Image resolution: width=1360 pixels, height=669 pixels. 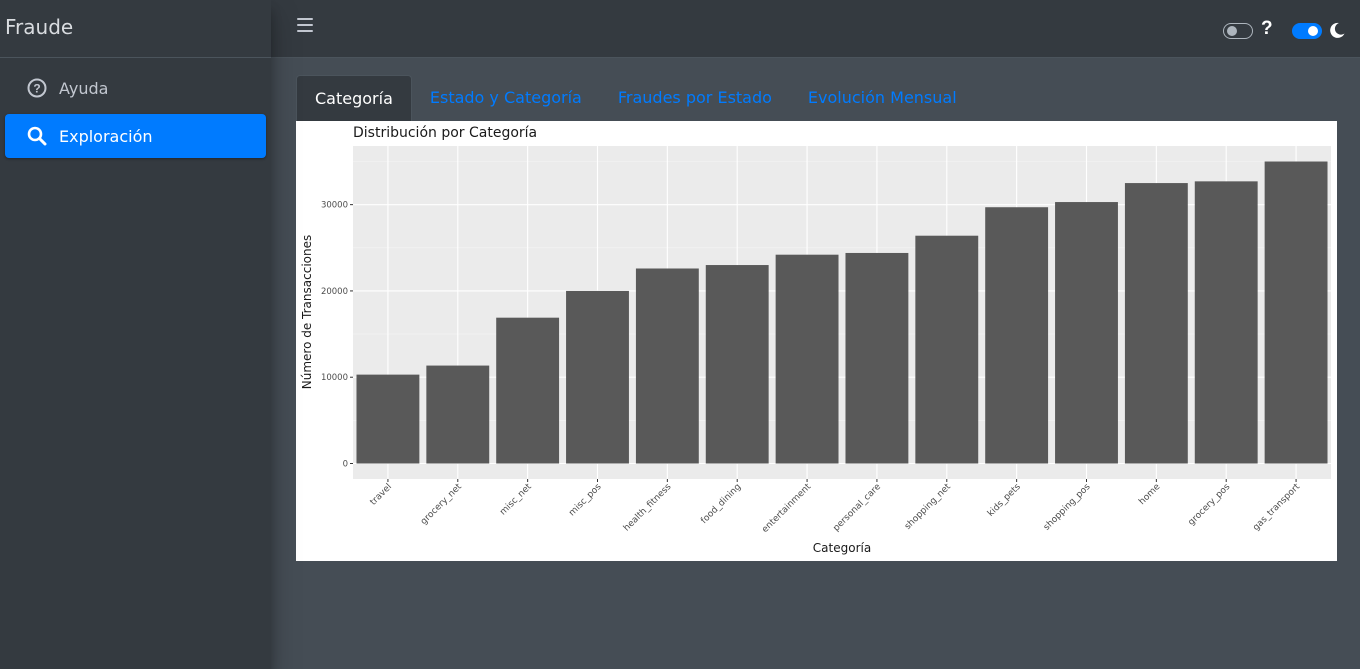 I want to click on bar-grocery_net, so click(x=458, y=414).